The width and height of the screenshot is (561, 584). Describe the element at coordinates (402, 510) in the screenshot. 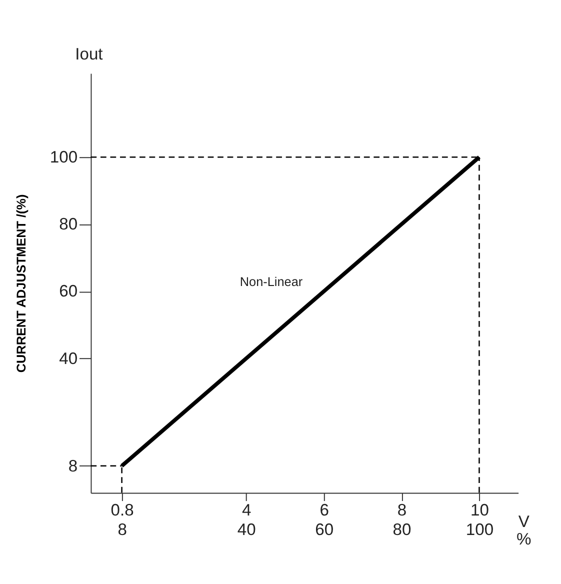

I see `x-tick-label: 8` at that location.